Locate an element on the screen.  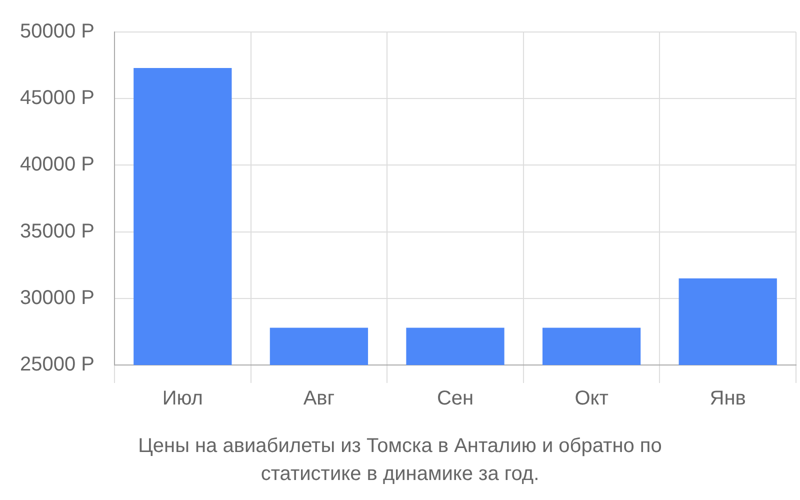
y-tick-label: 30000 Р is located at coordinates (57, 297).